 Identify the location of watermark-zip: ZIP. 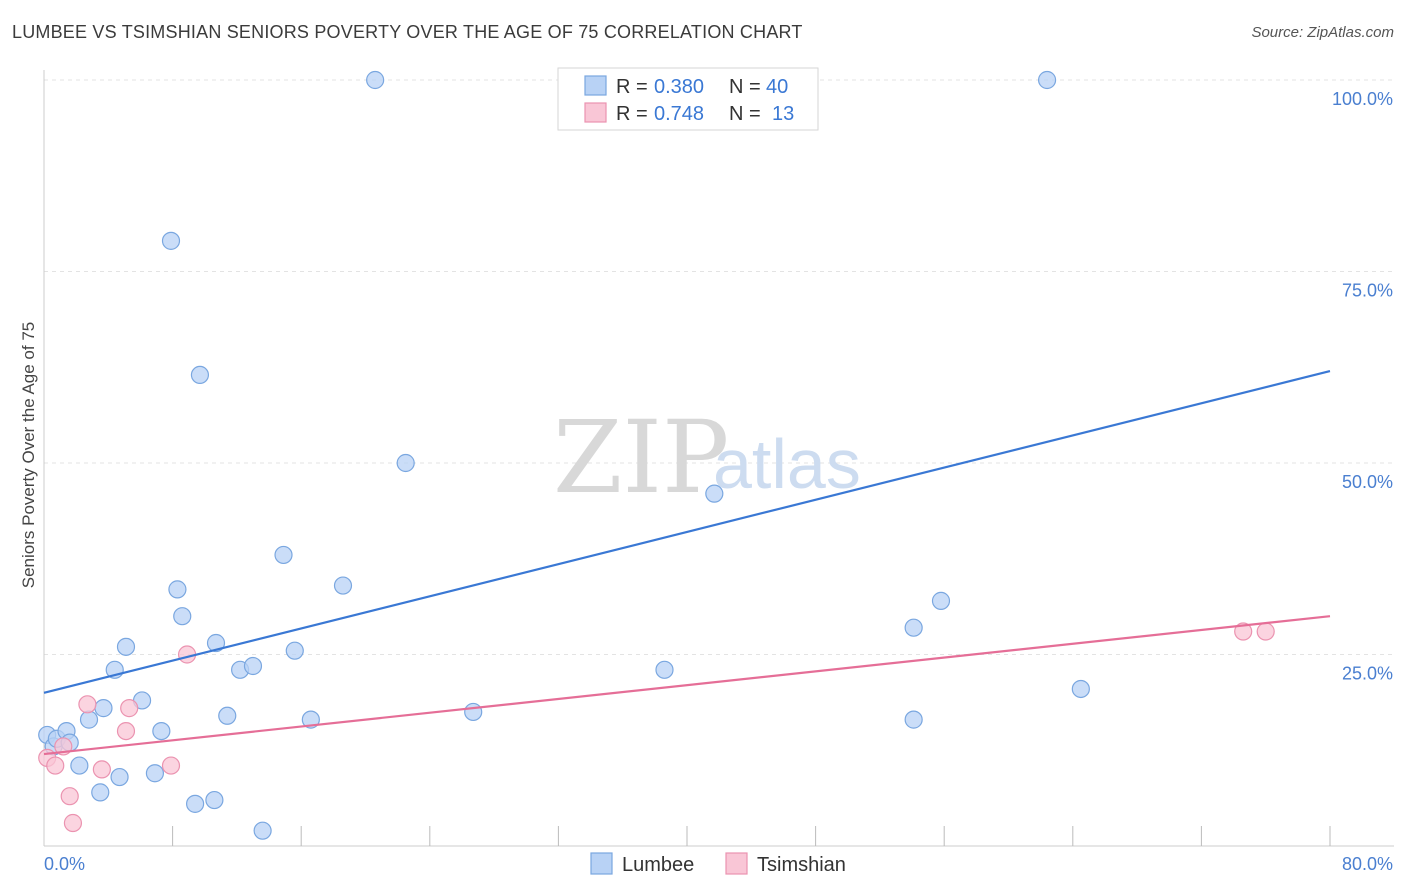
(641, 457).